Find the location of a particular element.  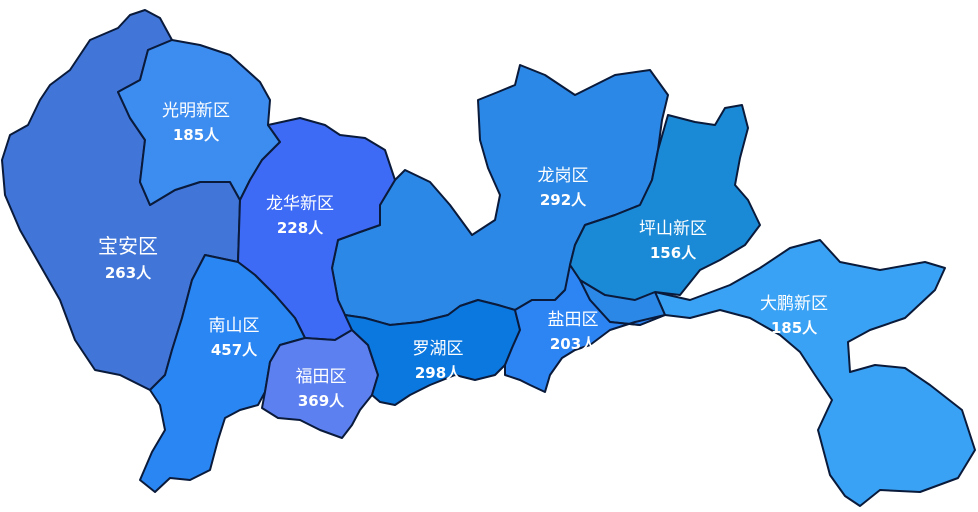

label-guangming: 光明新区 185人 is located at coordinates (196, 122).